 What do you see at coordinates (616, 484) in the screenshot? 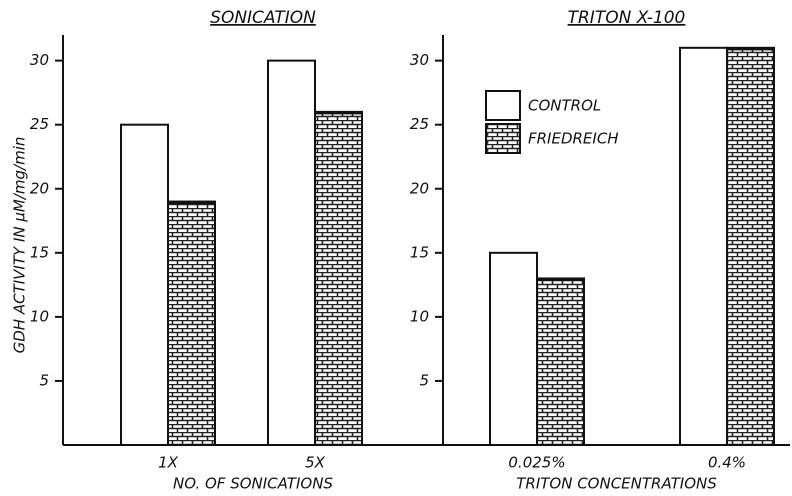
I see `x-axis-label: TRITON CONCENTRATIONS` at bounding box center [616, 484].